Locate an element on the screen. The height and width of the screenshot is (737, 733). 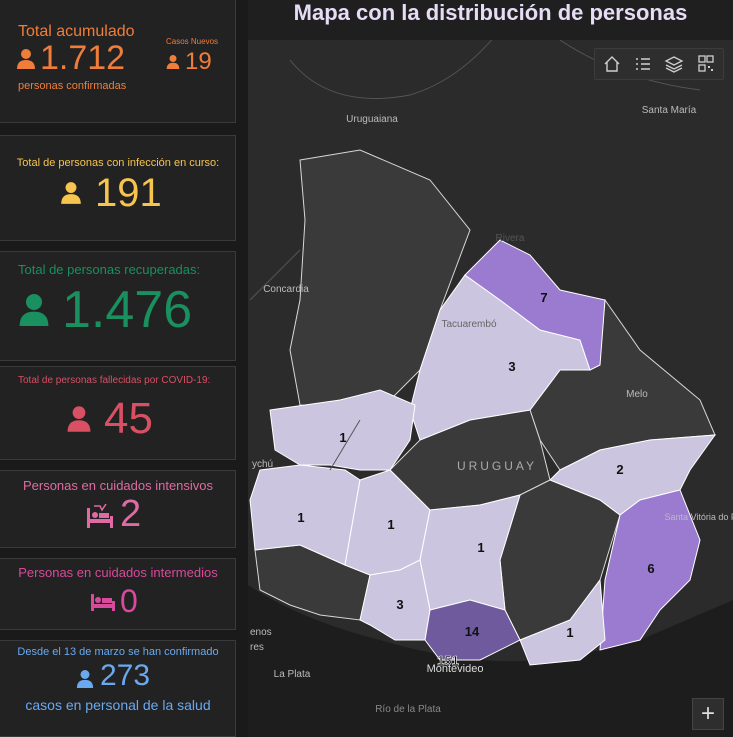
place-label: Tacuarembó is located at coordinates (468, 324).